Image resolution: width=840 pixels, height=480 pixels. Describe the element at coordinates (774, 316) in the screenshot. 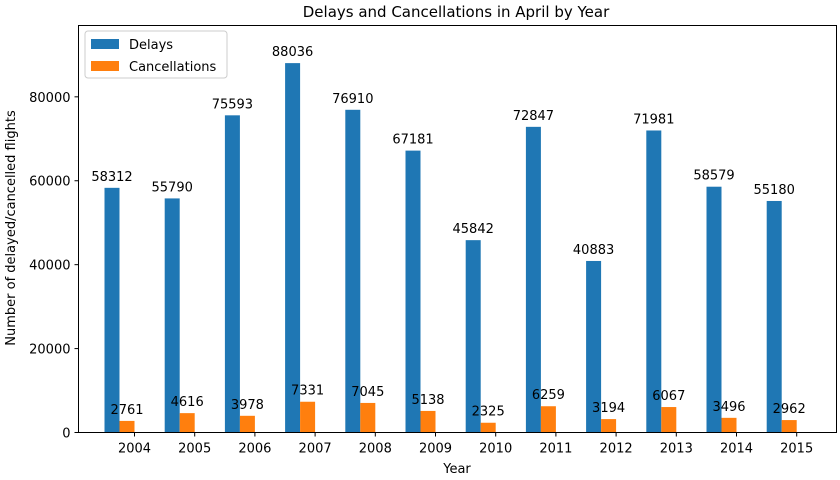

I see `bar-delays-2015` at that location.